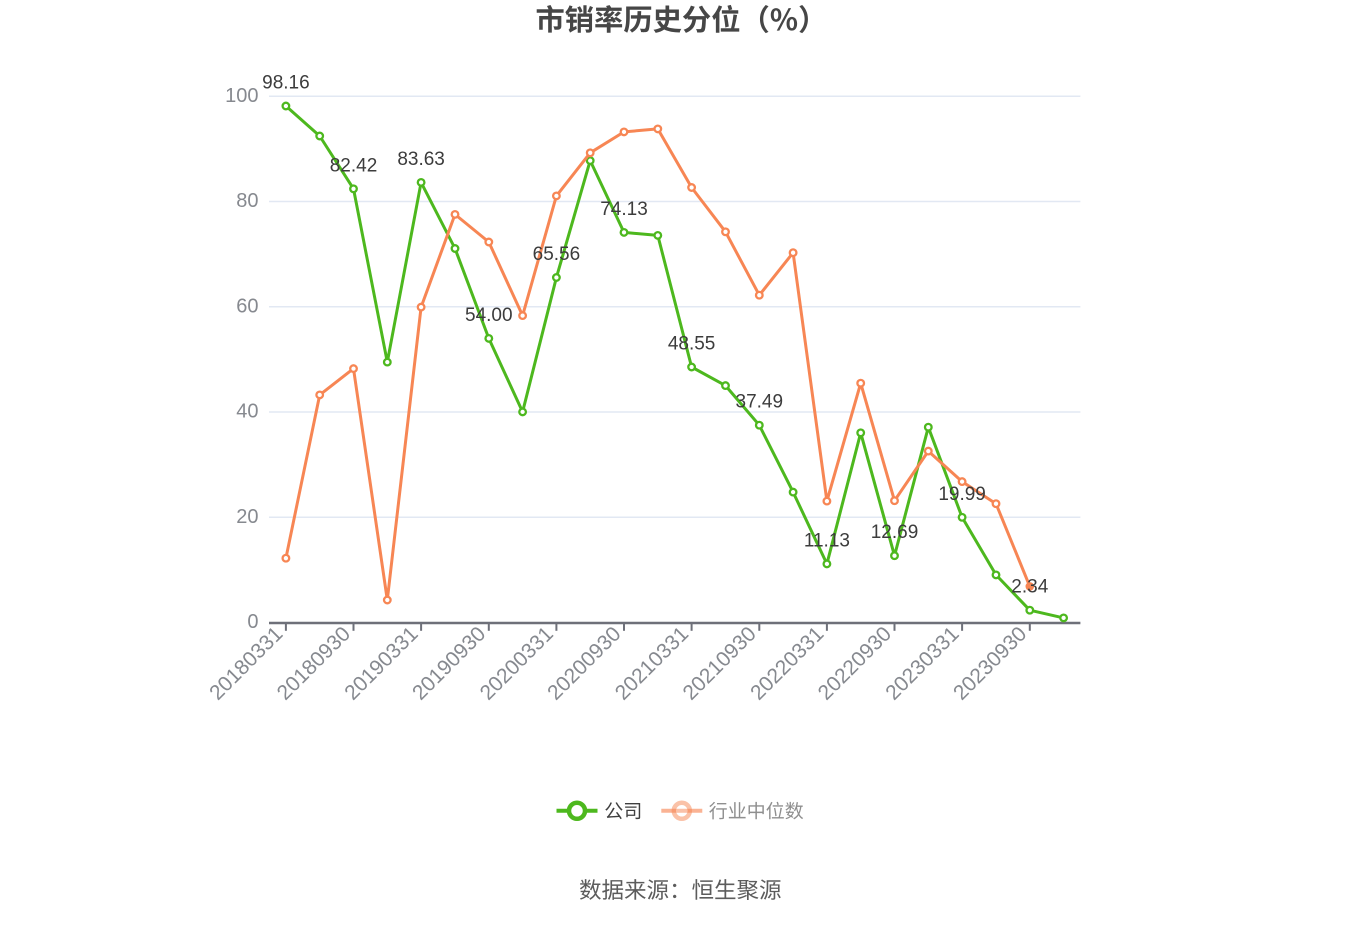 The image size is (1360, 925). What do you see at coordinates (247, 201) in the screenshot?
I see `svg-text: 80` at bounding box center [247, 201].